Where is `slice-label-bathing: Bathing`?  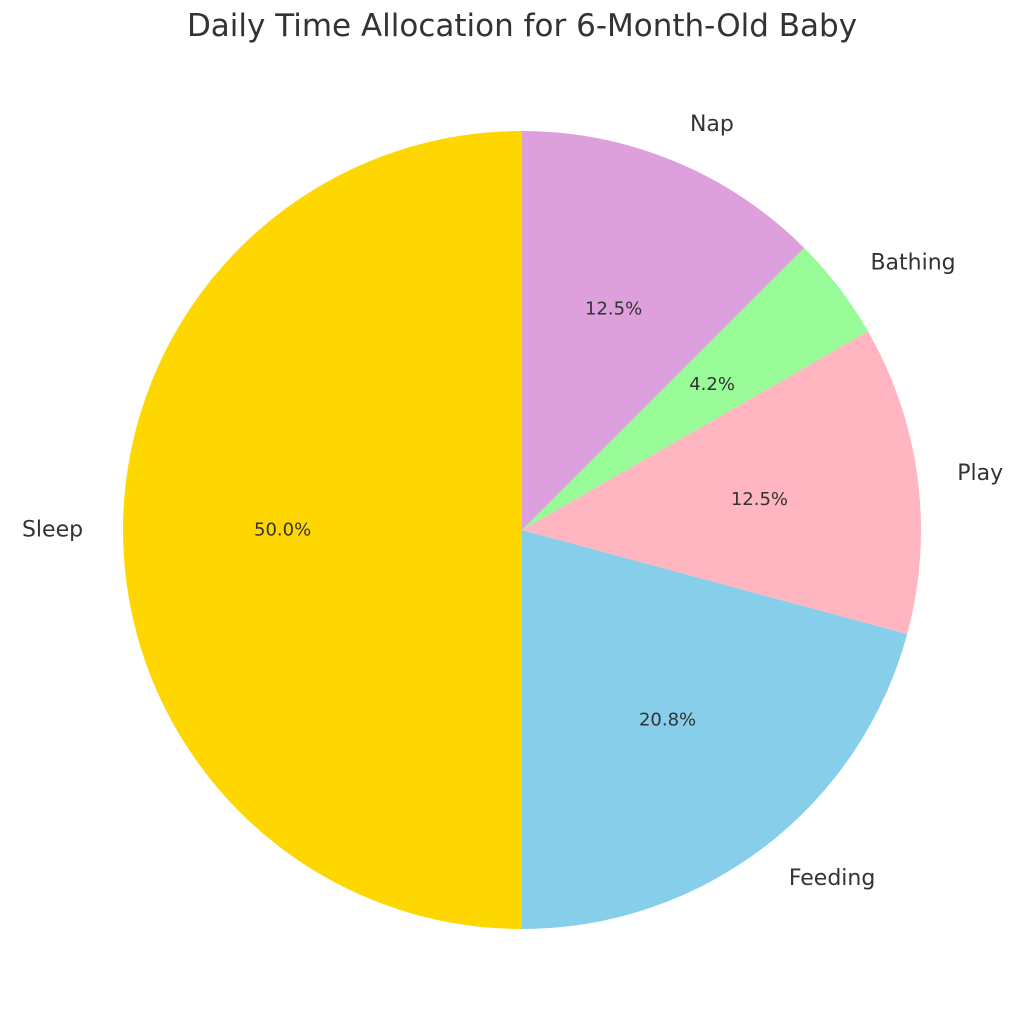
slice-label-bathing: Bathing is located at coordinates (912, 263).